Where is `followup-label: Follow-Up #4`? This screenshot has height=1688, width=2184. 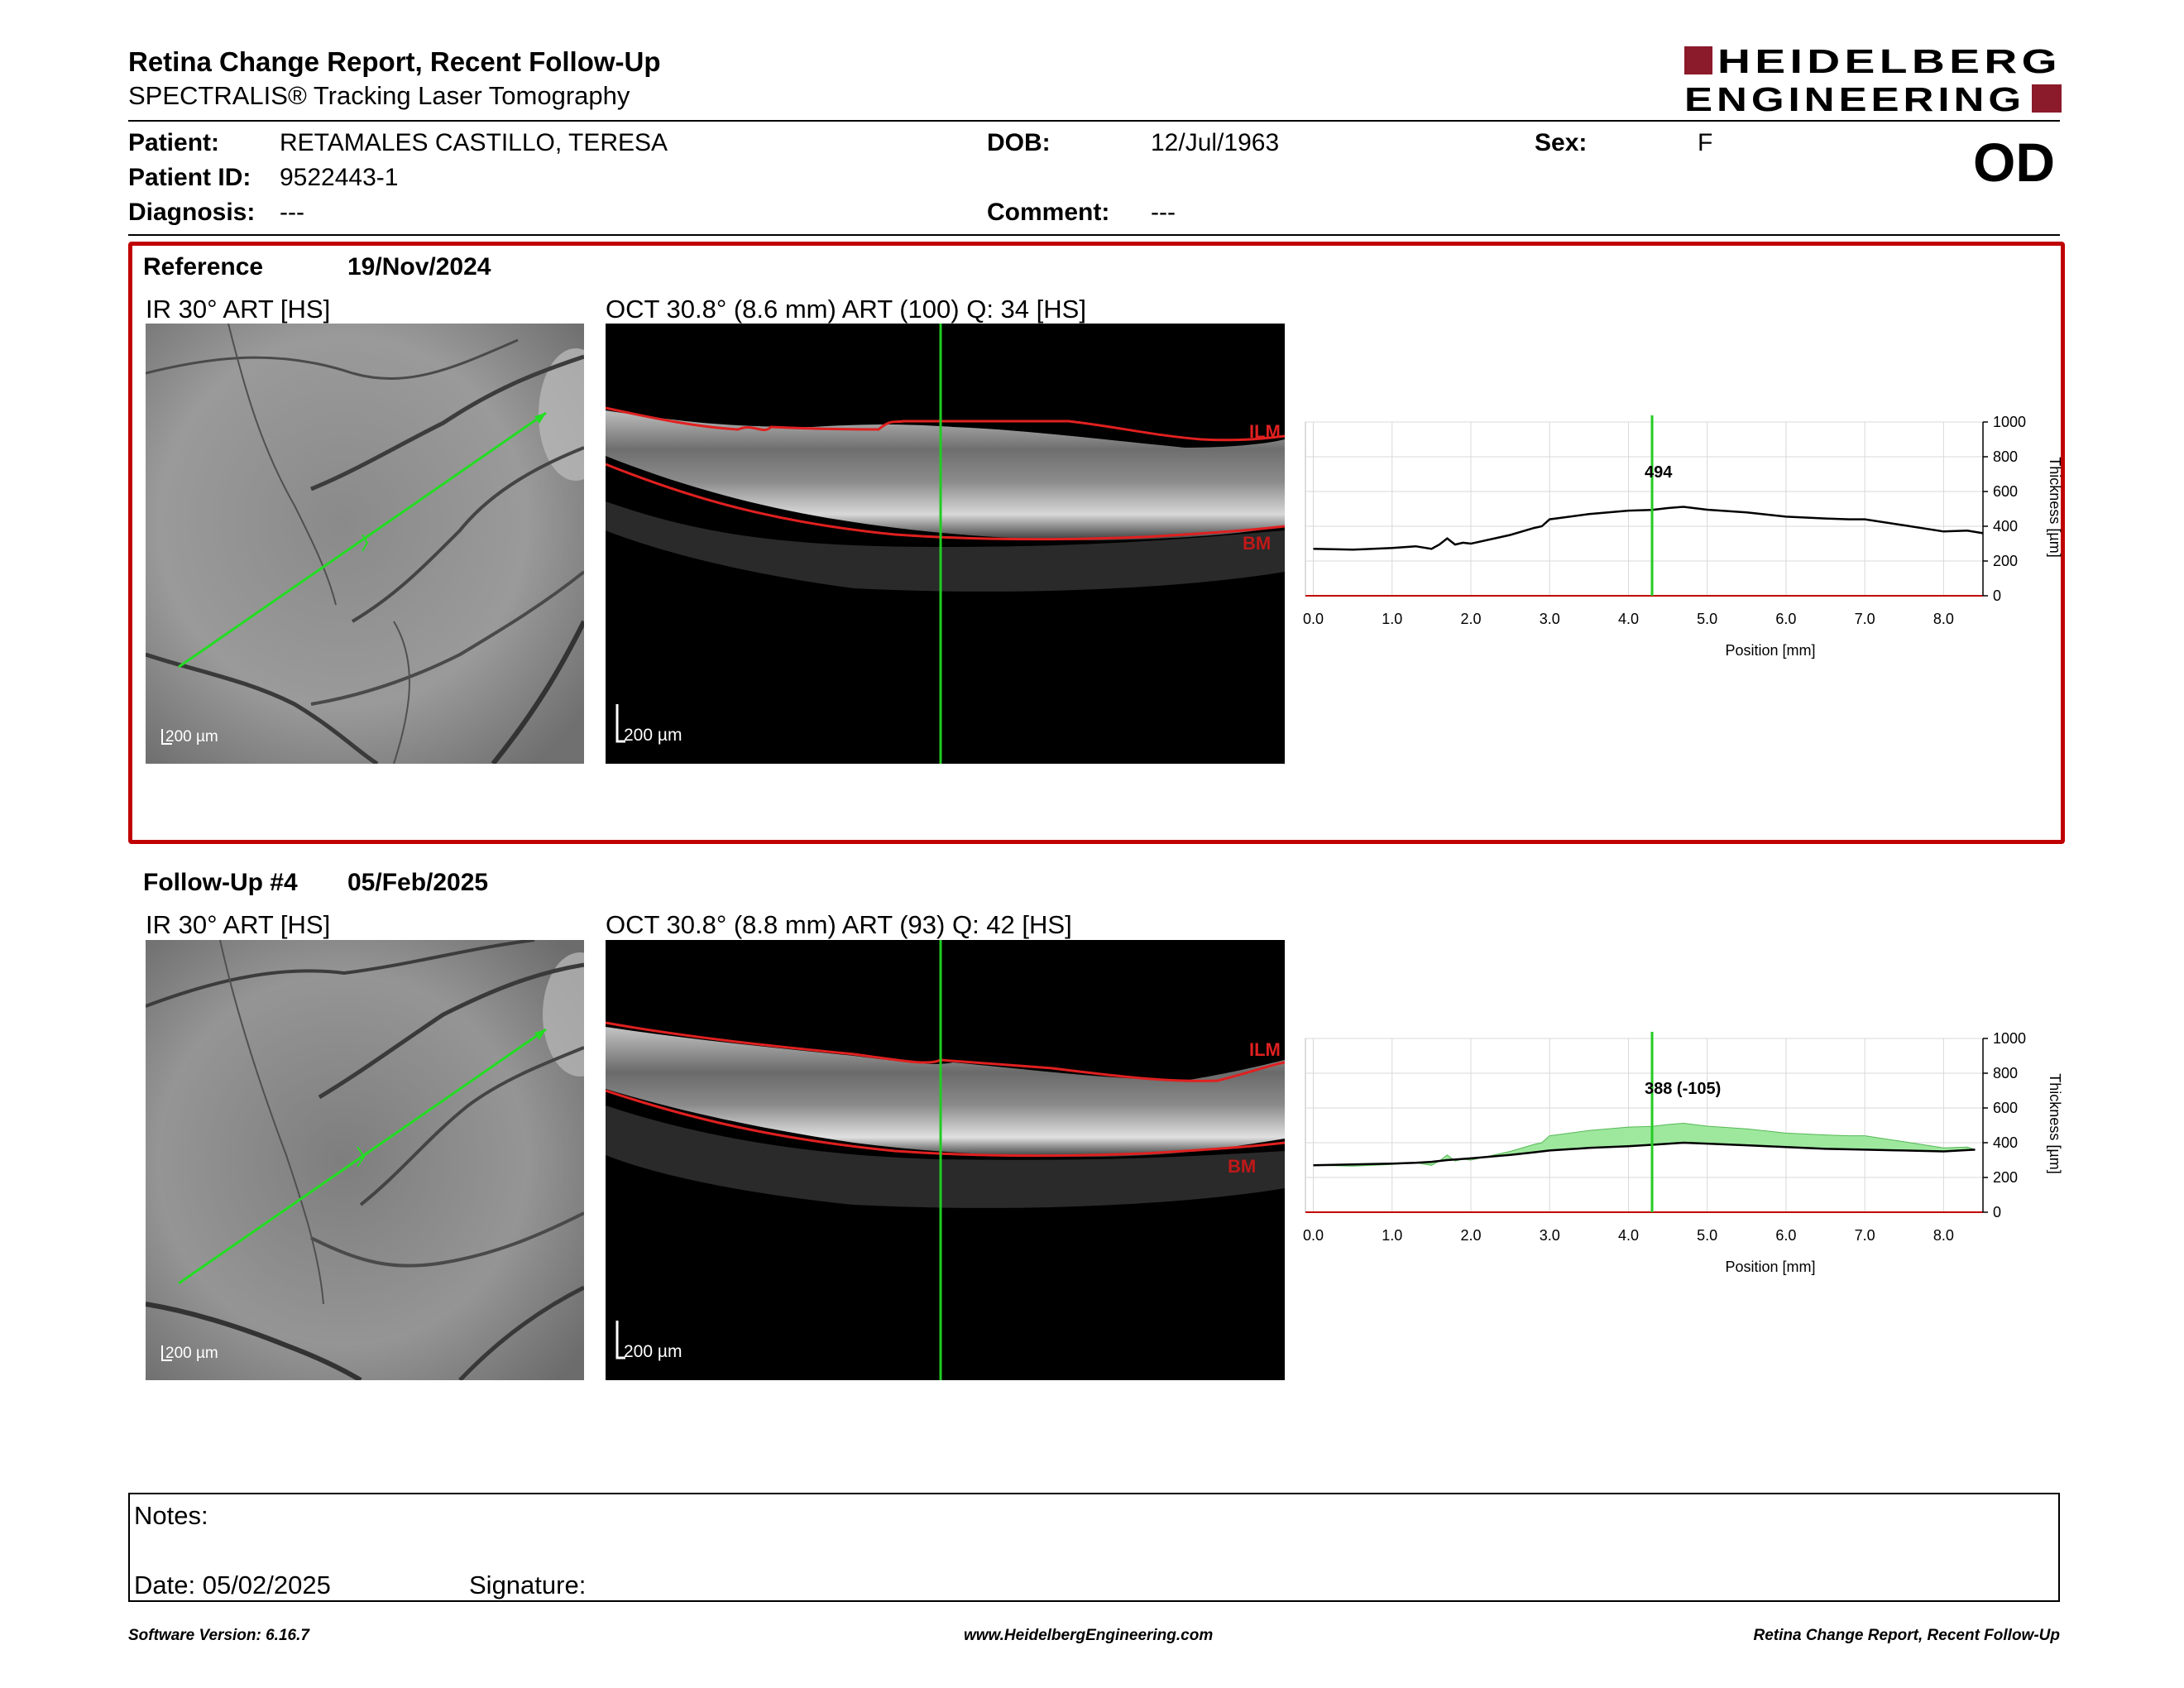
followup-label: Follow-Up #4 is located at coordinates (220, 882).